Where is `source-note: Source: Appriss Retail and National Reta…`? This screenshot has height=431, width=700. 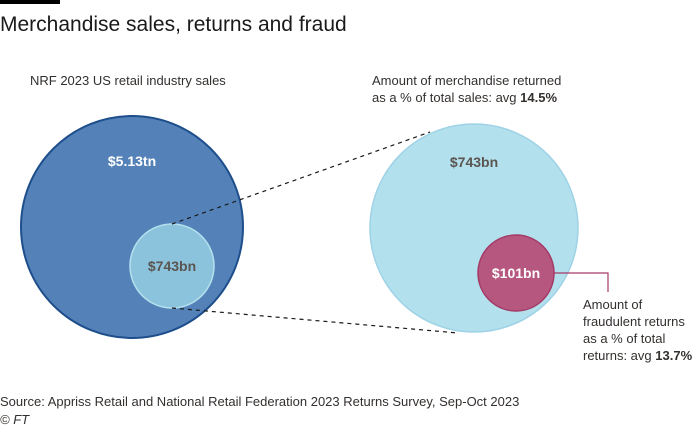
source-note: Source: Appriss Retail and National Reta… is located at coordinates (260, 401).